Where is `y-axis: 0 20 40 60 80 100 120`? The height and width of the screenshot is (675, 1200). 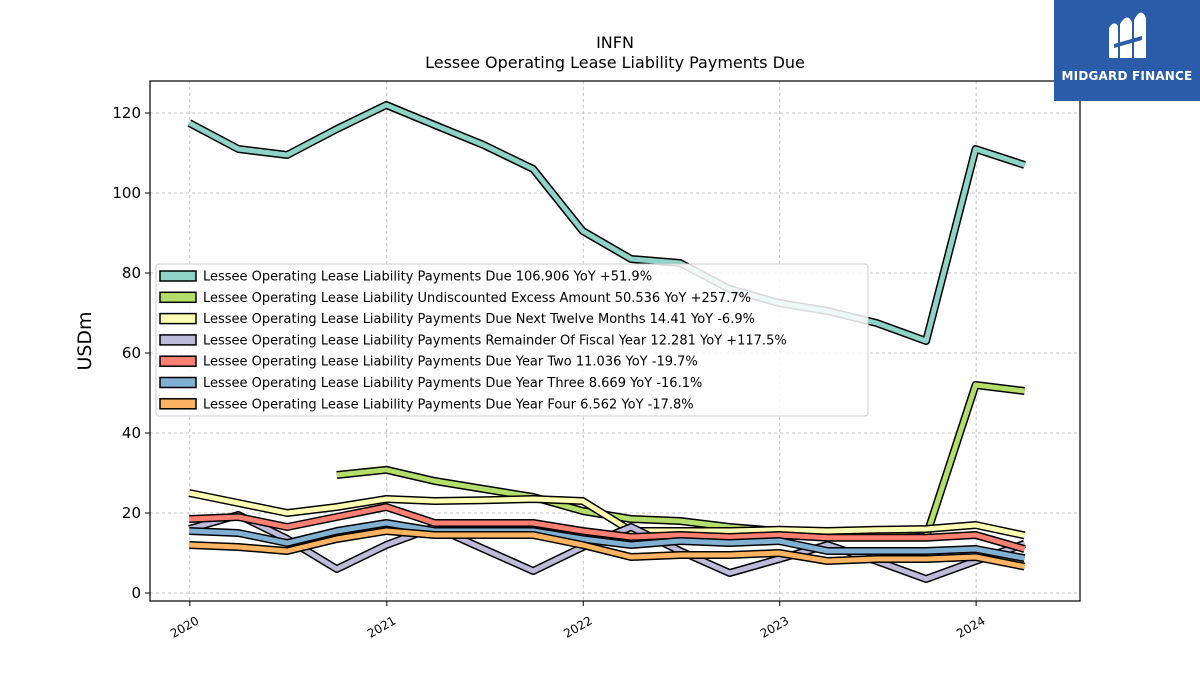 y-axis: 0 20 40 60 80 100 120 is located at coordinates (131, 353).